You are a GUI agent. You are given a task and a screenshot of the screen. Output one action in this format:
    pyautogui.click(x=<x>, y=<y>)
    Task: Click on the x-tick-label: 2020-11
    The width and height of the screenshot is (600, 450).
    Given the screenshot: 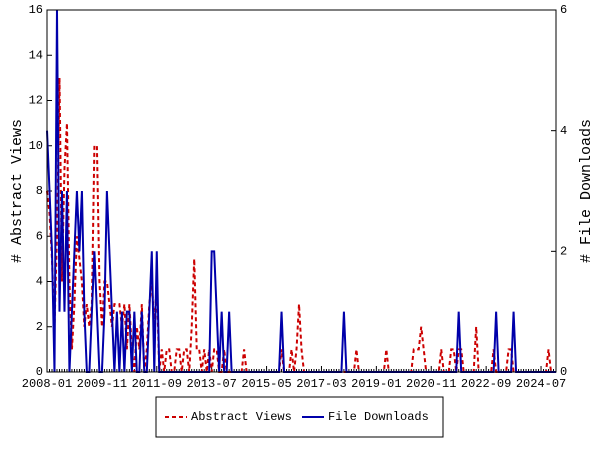 What is the action you would take?
    pyautogui.click(x=431, y=384)
    